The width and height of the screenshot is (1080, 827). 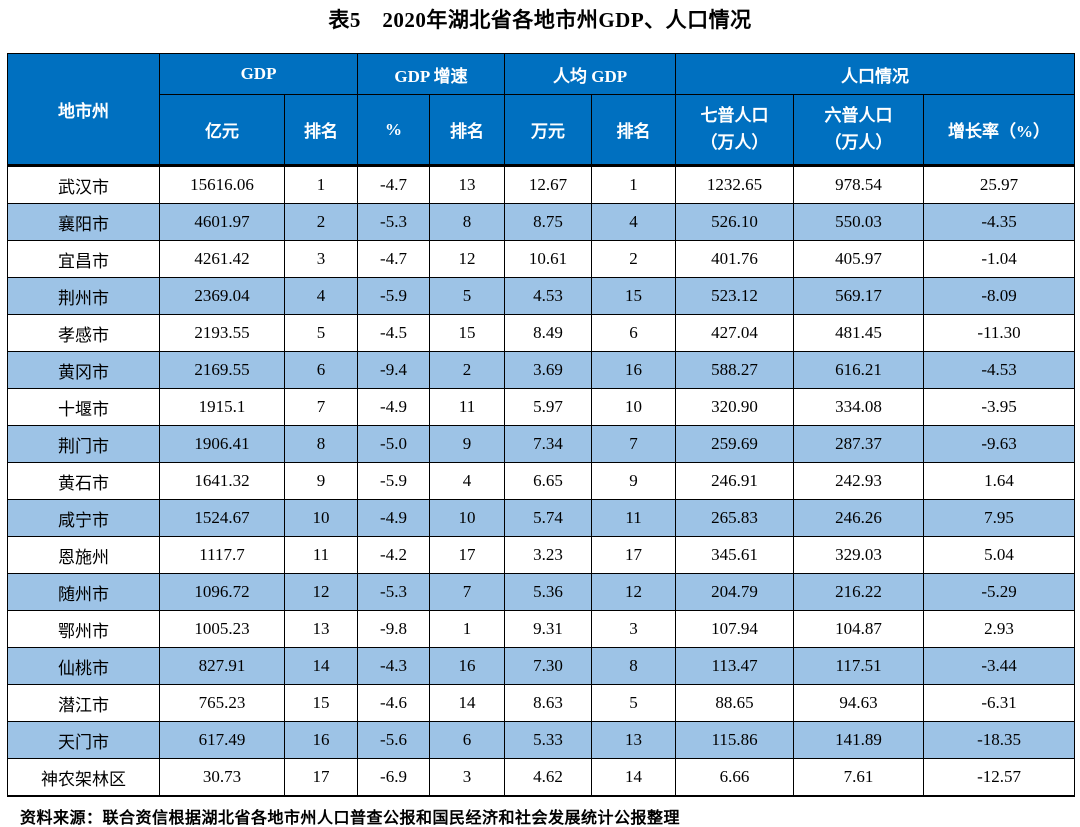 What do you see at coordinates (999, 518) in the screenshot?
I see `value-cell: 7.95` at bounding box center [999, 518].